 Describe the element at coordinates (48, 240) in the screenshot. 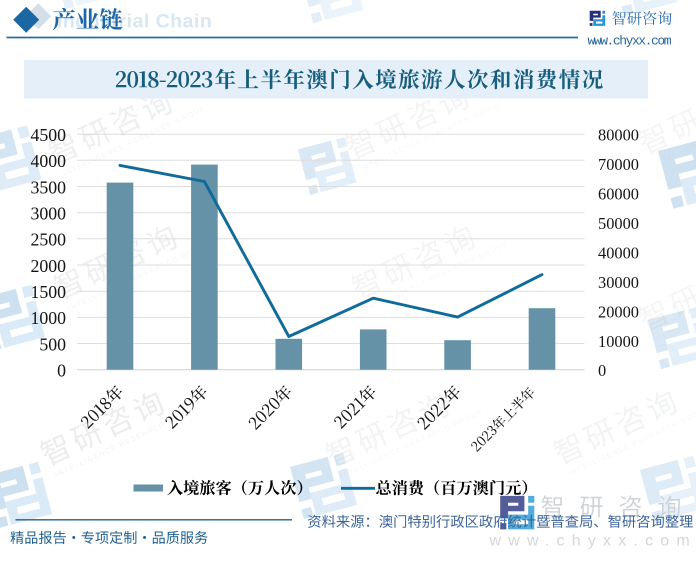

I see `svg-text: 2500` at that location.